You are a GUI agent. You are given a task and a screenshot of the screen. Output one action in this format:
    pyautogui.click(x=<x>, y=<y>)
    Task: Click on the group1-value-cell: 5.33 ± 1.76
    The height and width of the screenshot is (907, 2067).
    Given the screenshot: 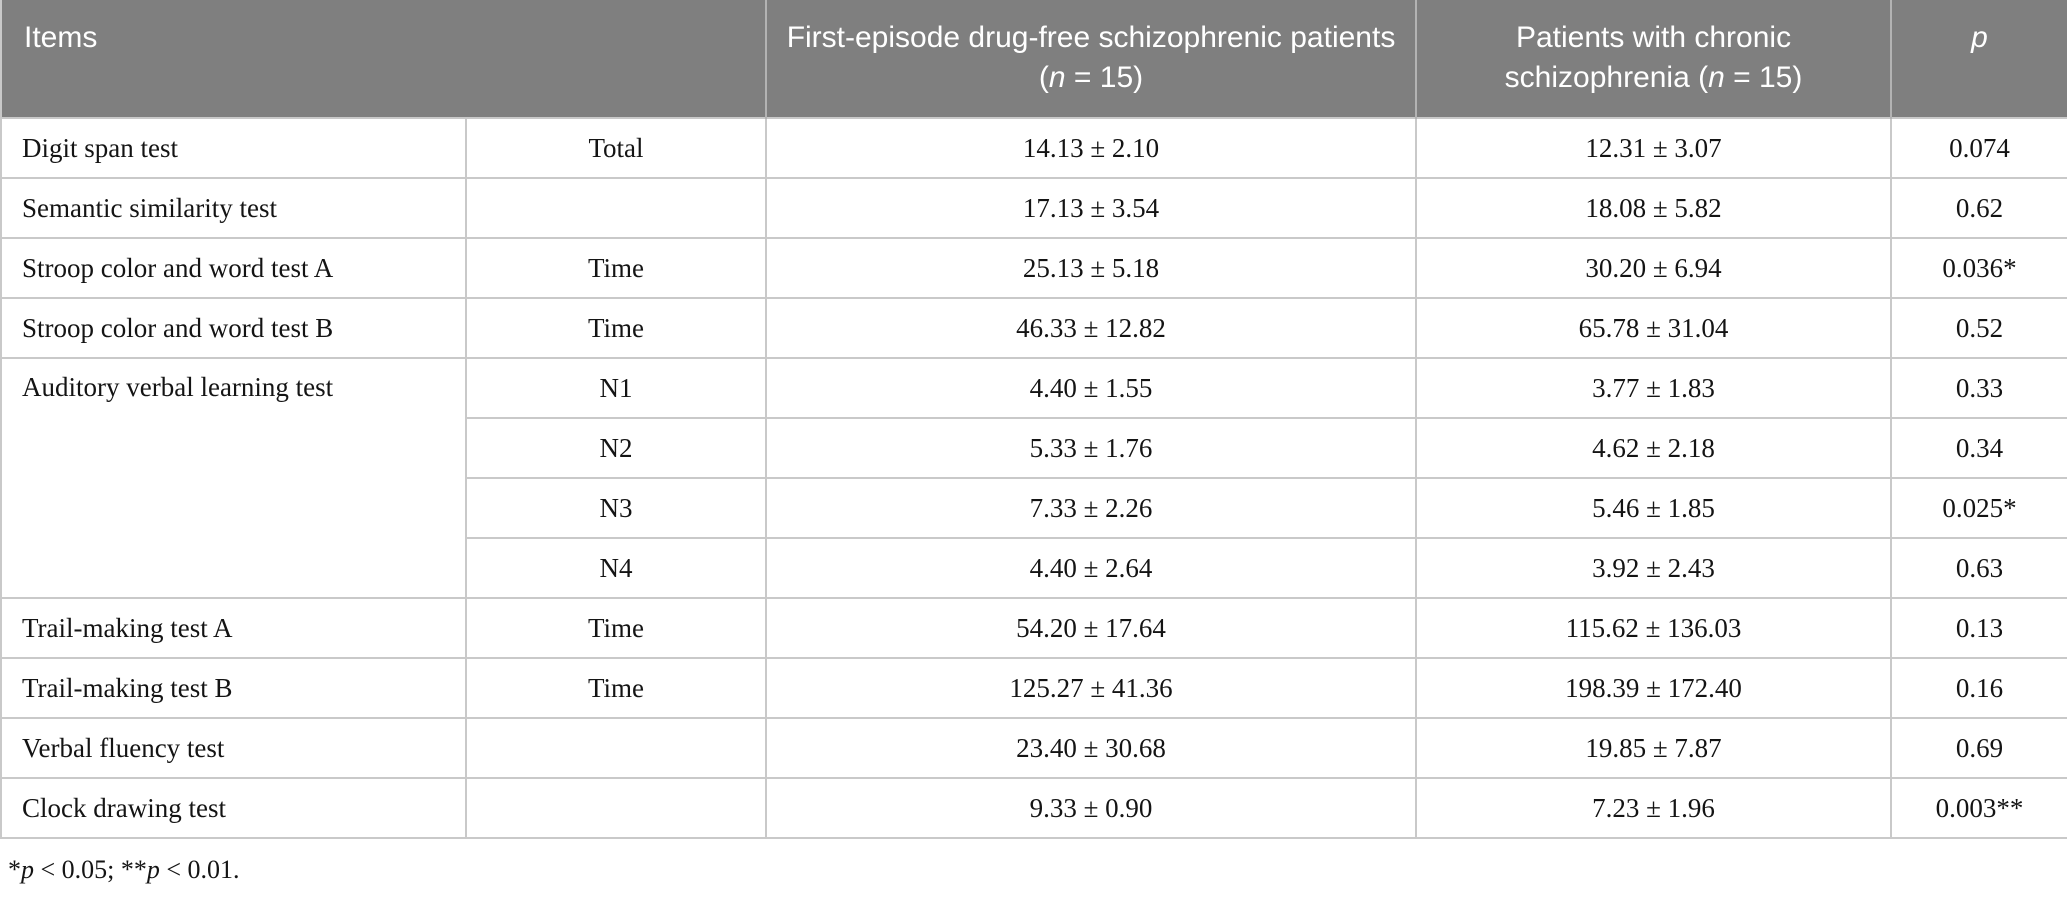 What is the action you would take?
    pyautogui.click(x=1091, y=448)
    